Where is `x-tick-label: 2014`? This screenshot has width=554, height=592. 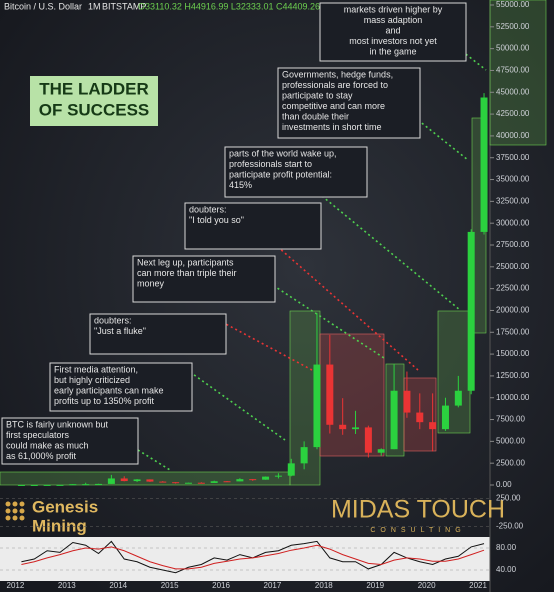 x-tick-label: 2014 is located at coordinates (118, 585).